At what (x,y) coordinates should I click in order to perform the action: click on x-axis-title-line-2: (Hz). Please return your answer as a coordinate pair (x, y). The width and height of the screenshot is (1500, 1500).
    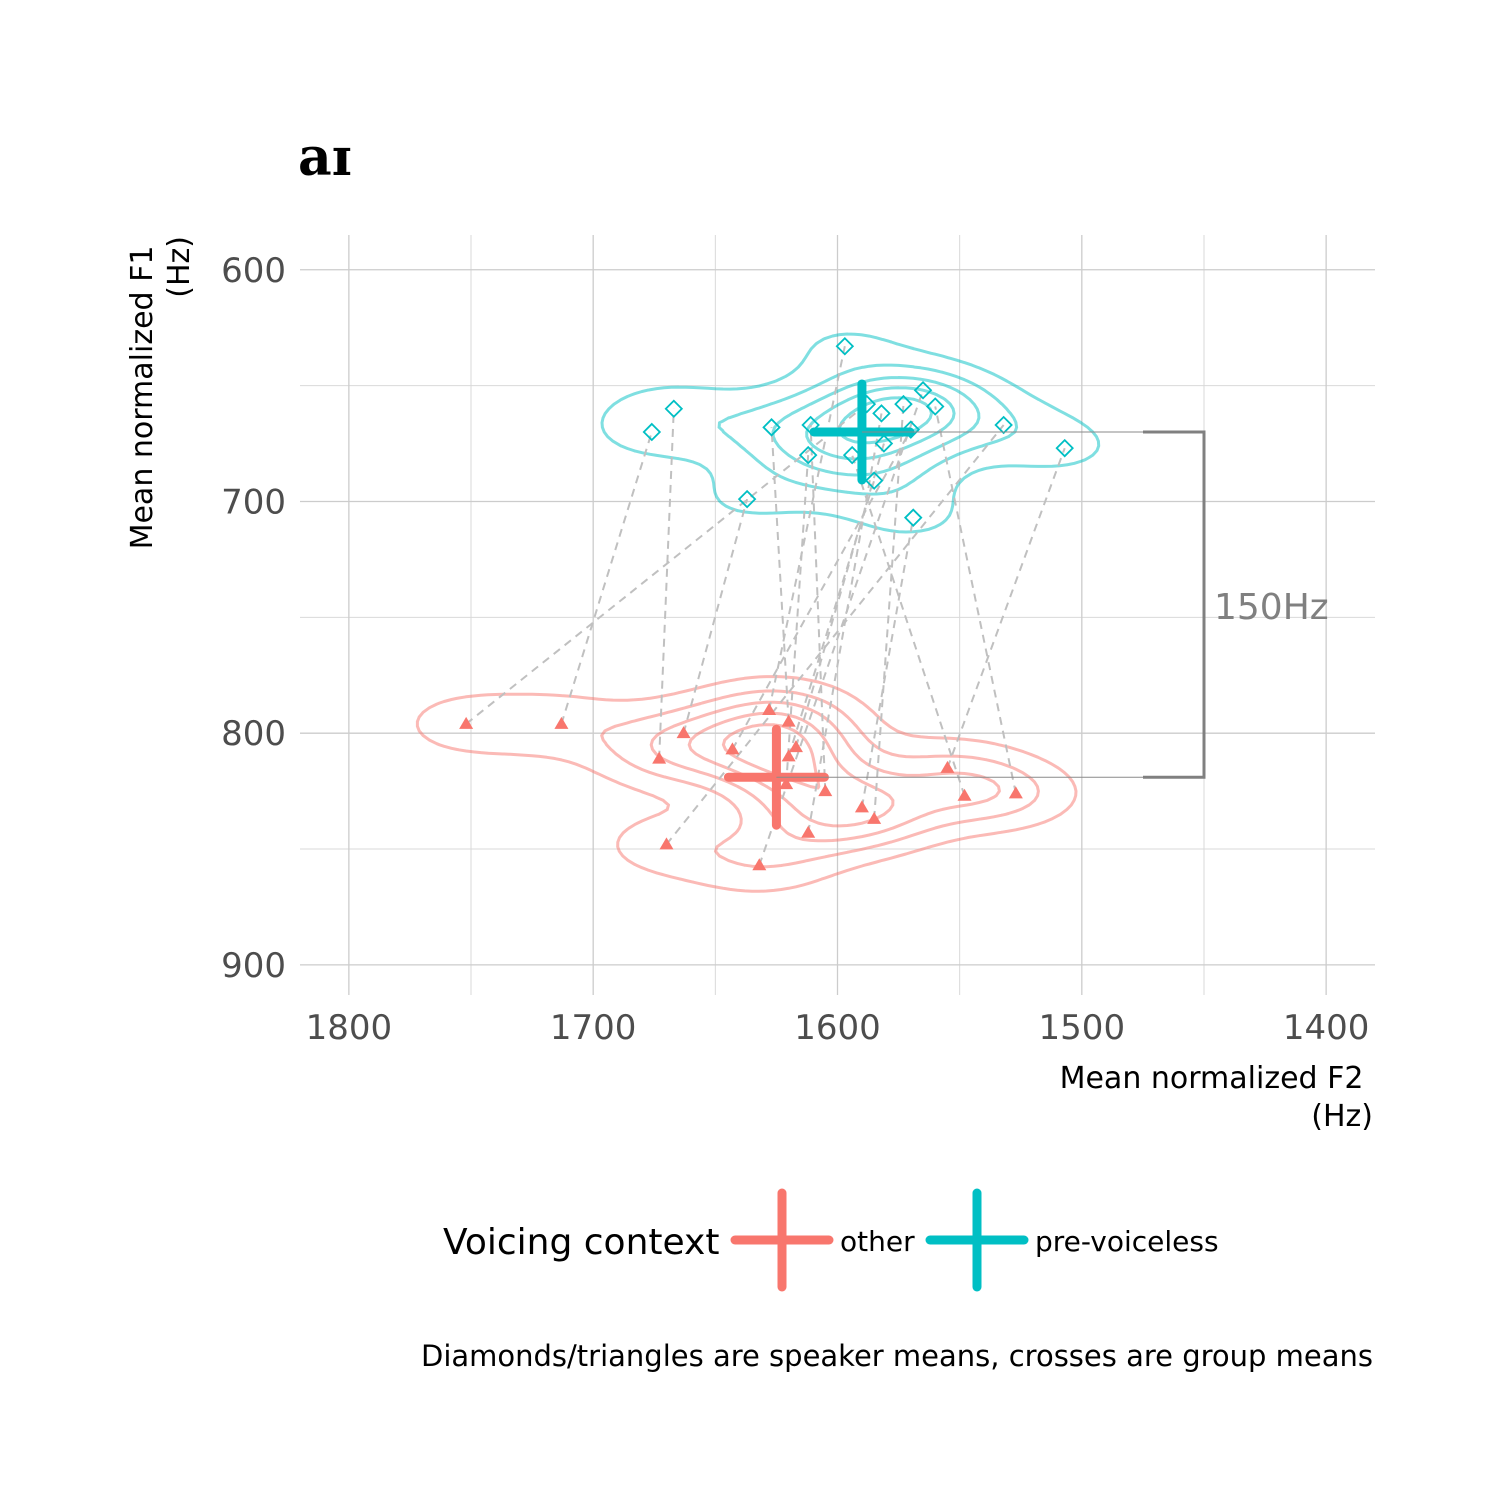
    Looking at the image, I should click on (1342, 1116).